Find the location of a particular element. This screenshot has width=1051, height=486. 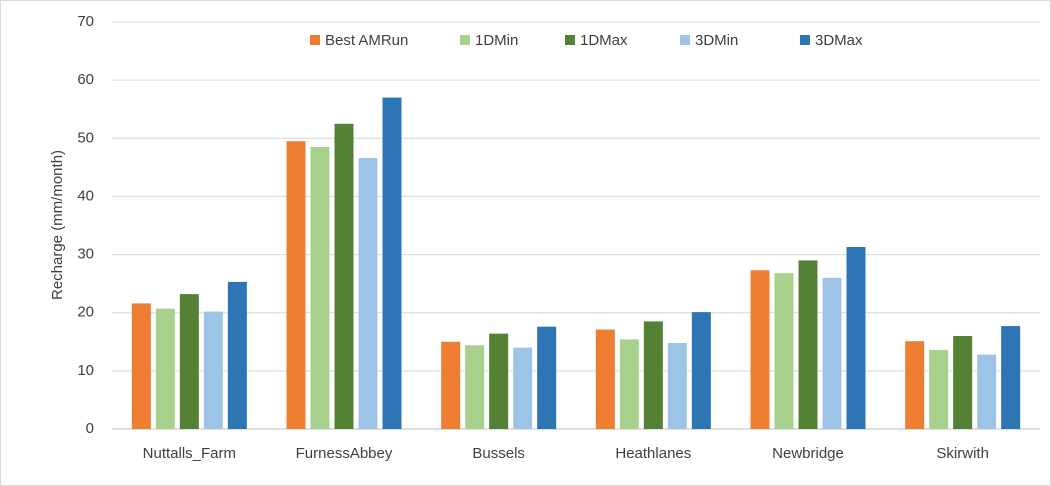

legend-label: 3DMax is located at coordinates (839, 40).